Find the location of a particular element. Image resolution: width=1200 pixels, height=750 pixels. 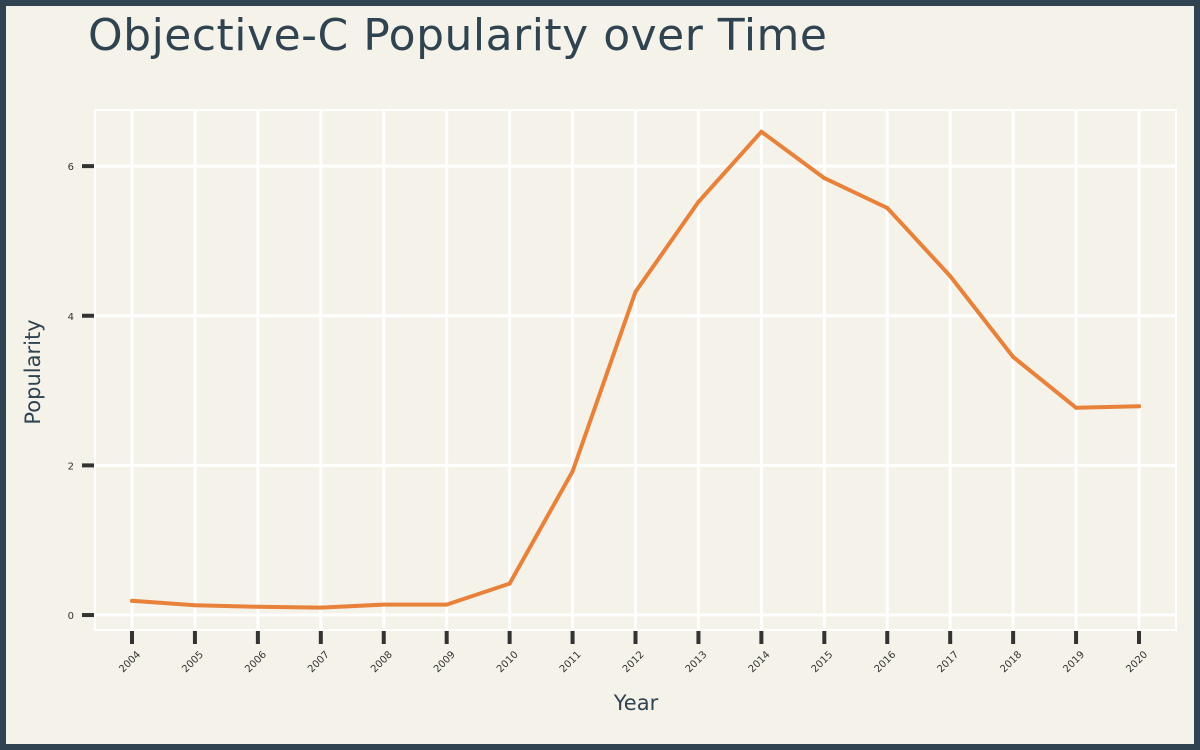

y-tick-label: 6 is located at coordinates (71, 167).